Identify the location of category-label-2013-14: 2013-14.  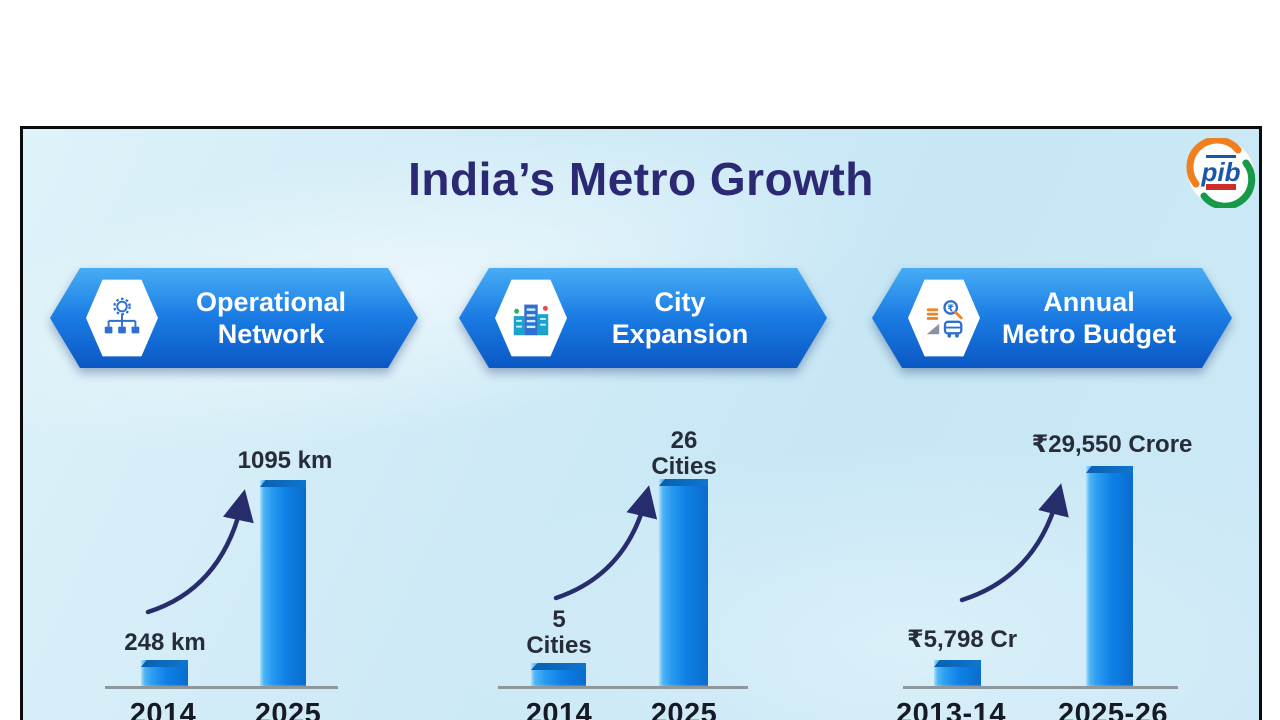
(951, 709).